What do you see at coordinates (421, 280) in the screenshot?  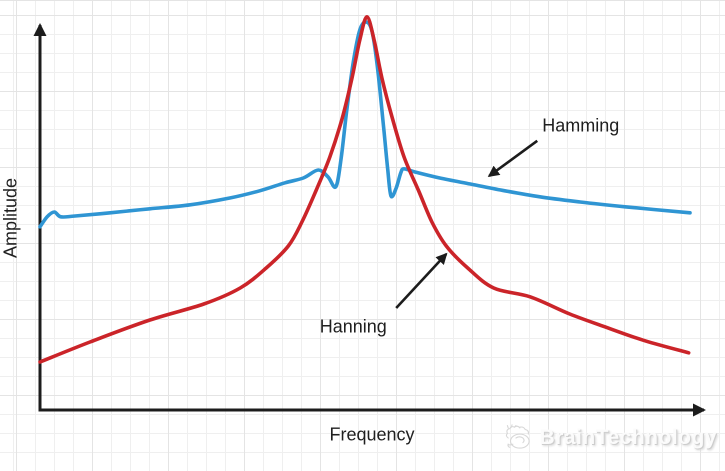 I see `annotation-arrow-hanning` at bounding box center [421, 280].